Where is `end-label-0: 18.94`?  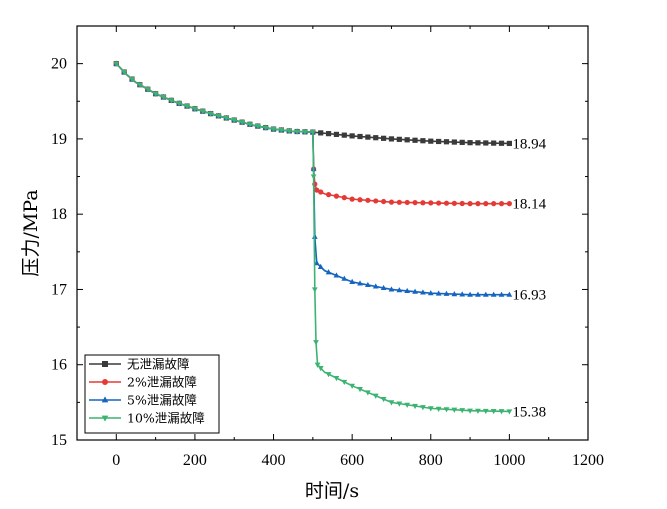 end-label-0: 18.94 is located at coordinates (529, 144).